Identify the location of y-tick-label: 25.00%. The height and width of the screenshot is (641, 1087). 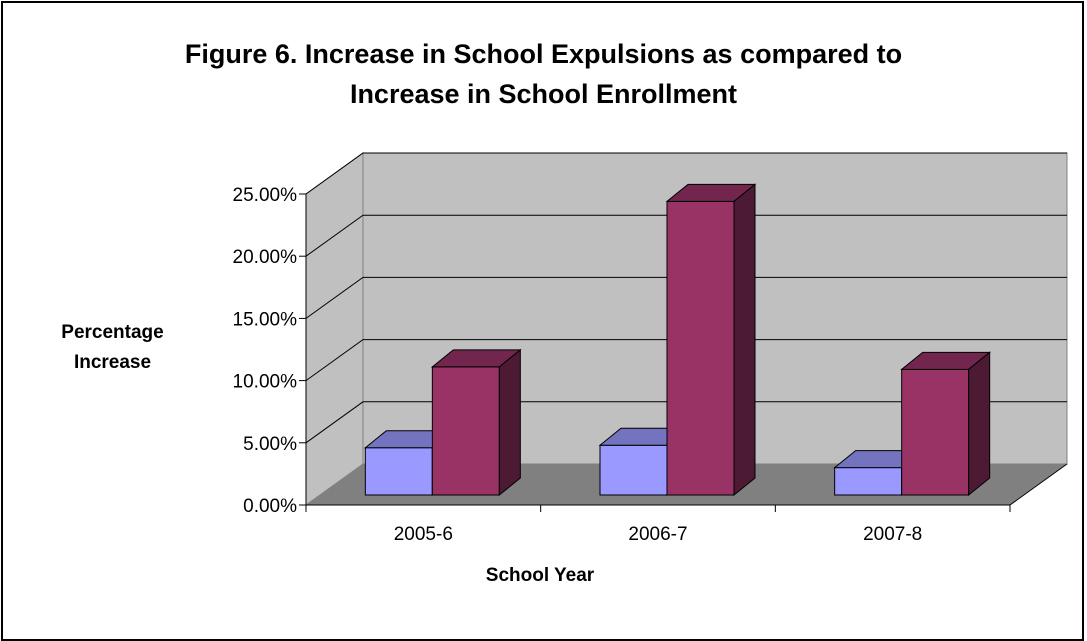
(265, 195).